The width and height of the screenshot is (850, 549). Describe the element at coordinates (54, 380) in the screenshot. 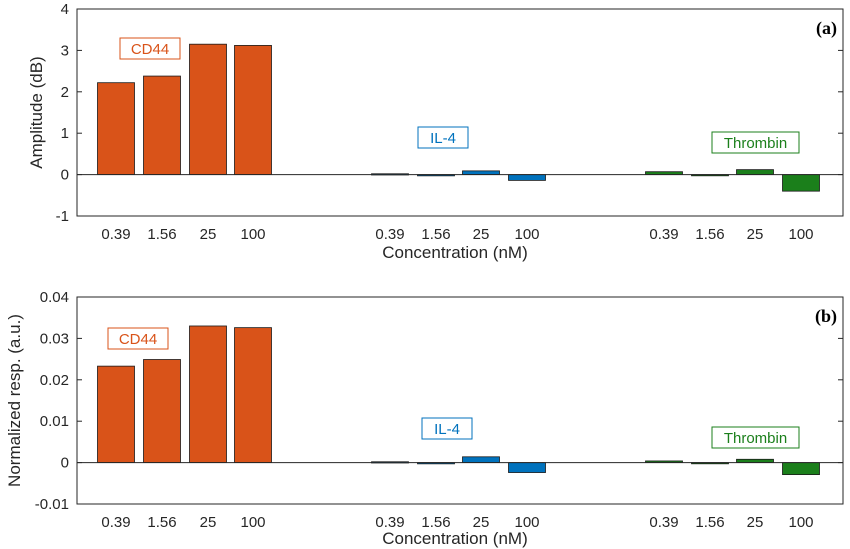

I see `y-tick-label: 0.02` at that location.